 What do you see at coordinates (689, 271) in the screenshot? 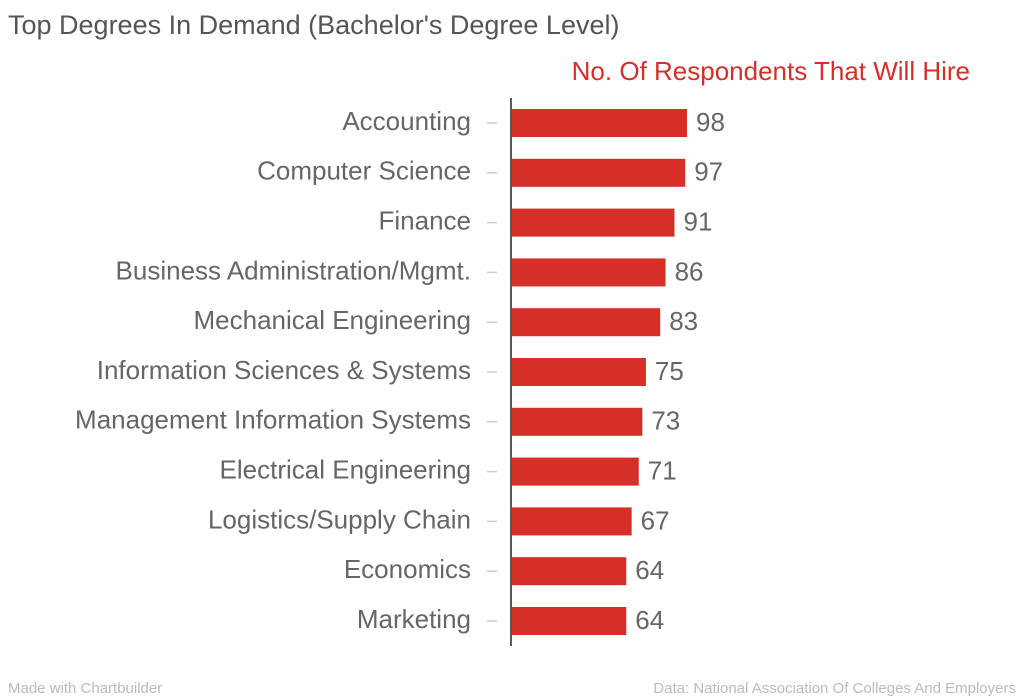
I see `value-label: 86` at bounding box center [689, 271].